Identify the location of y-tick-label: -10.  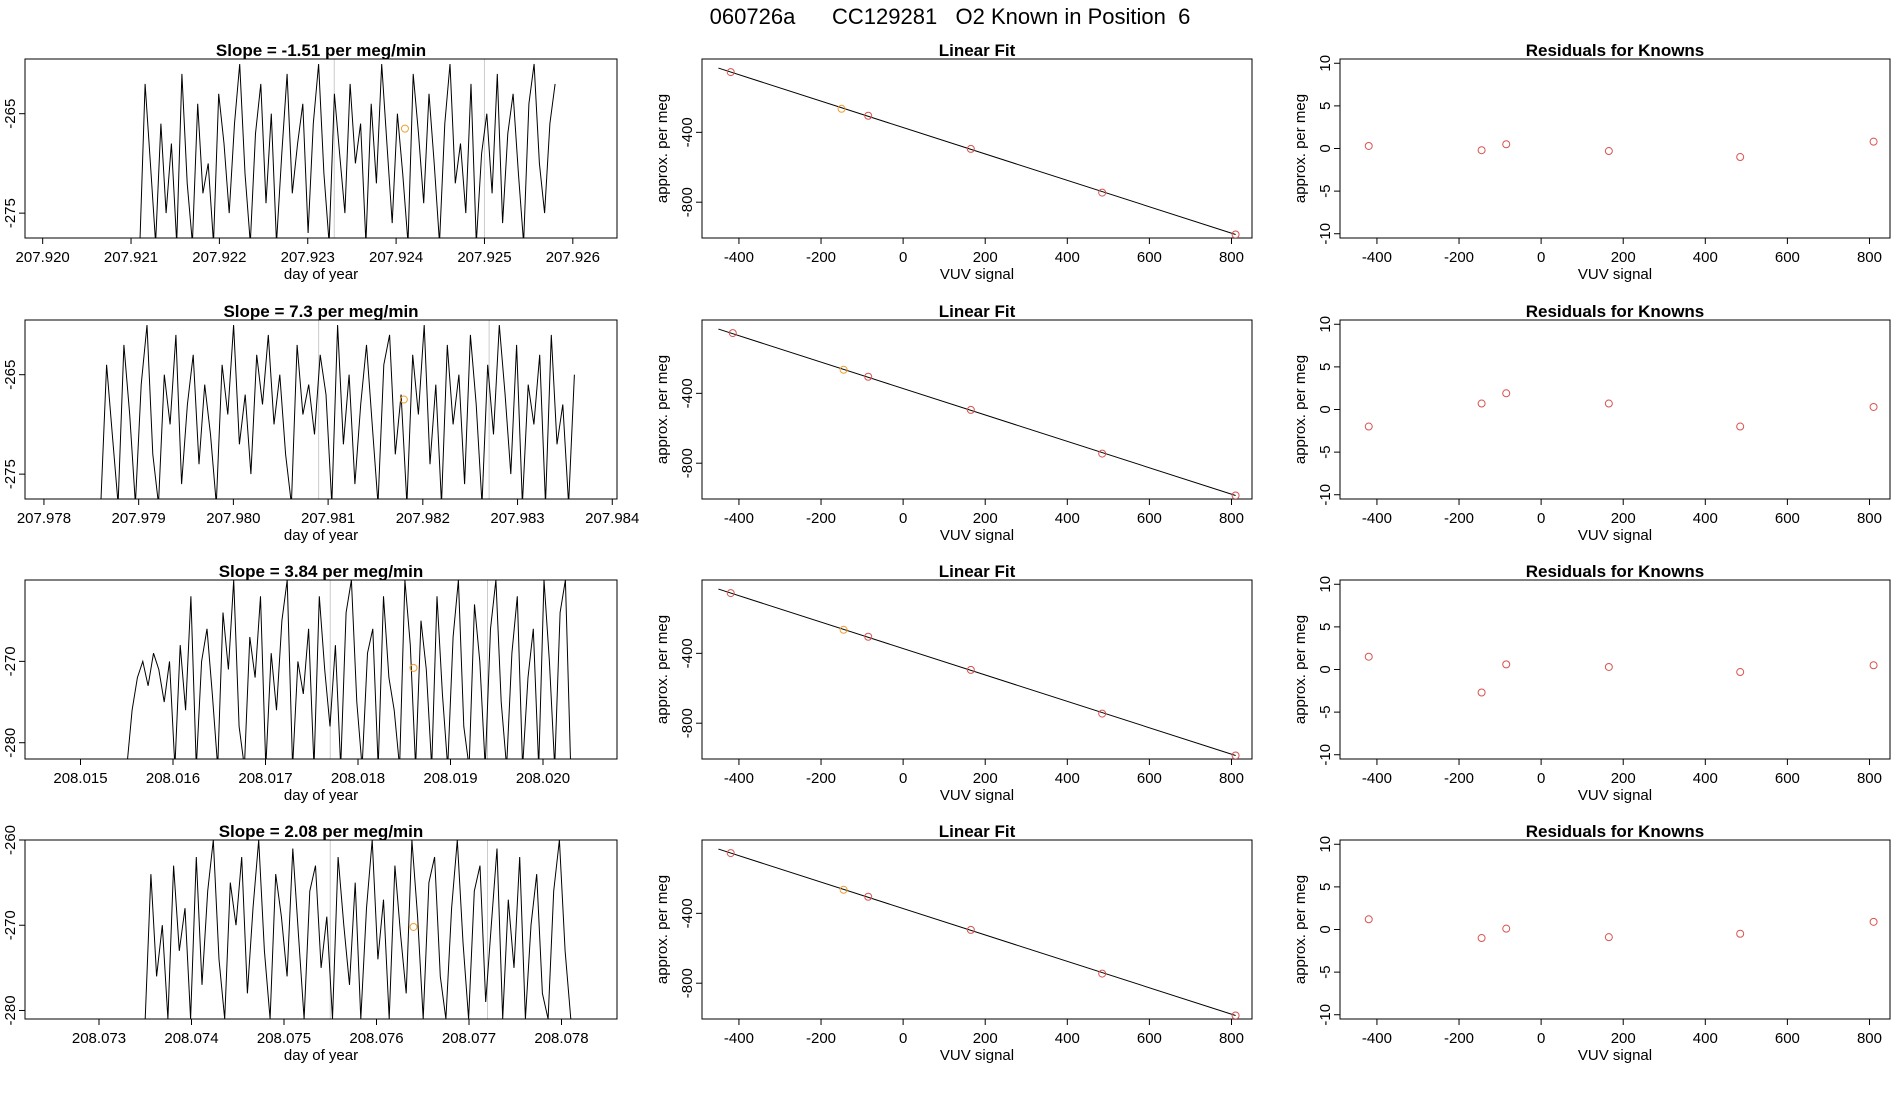
(1325, 234).